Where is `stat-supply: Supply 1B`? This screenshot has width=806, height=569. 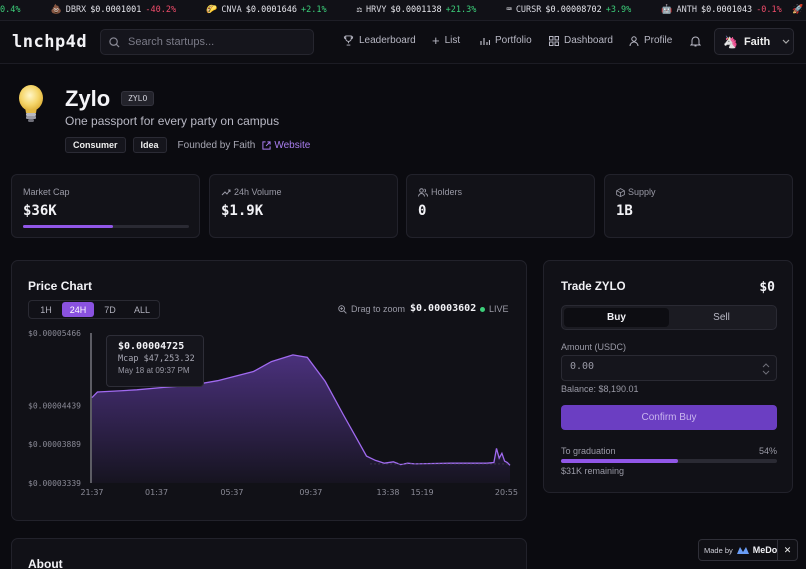 stat-supply: Supply 1B is located at coordinates (698, 206).